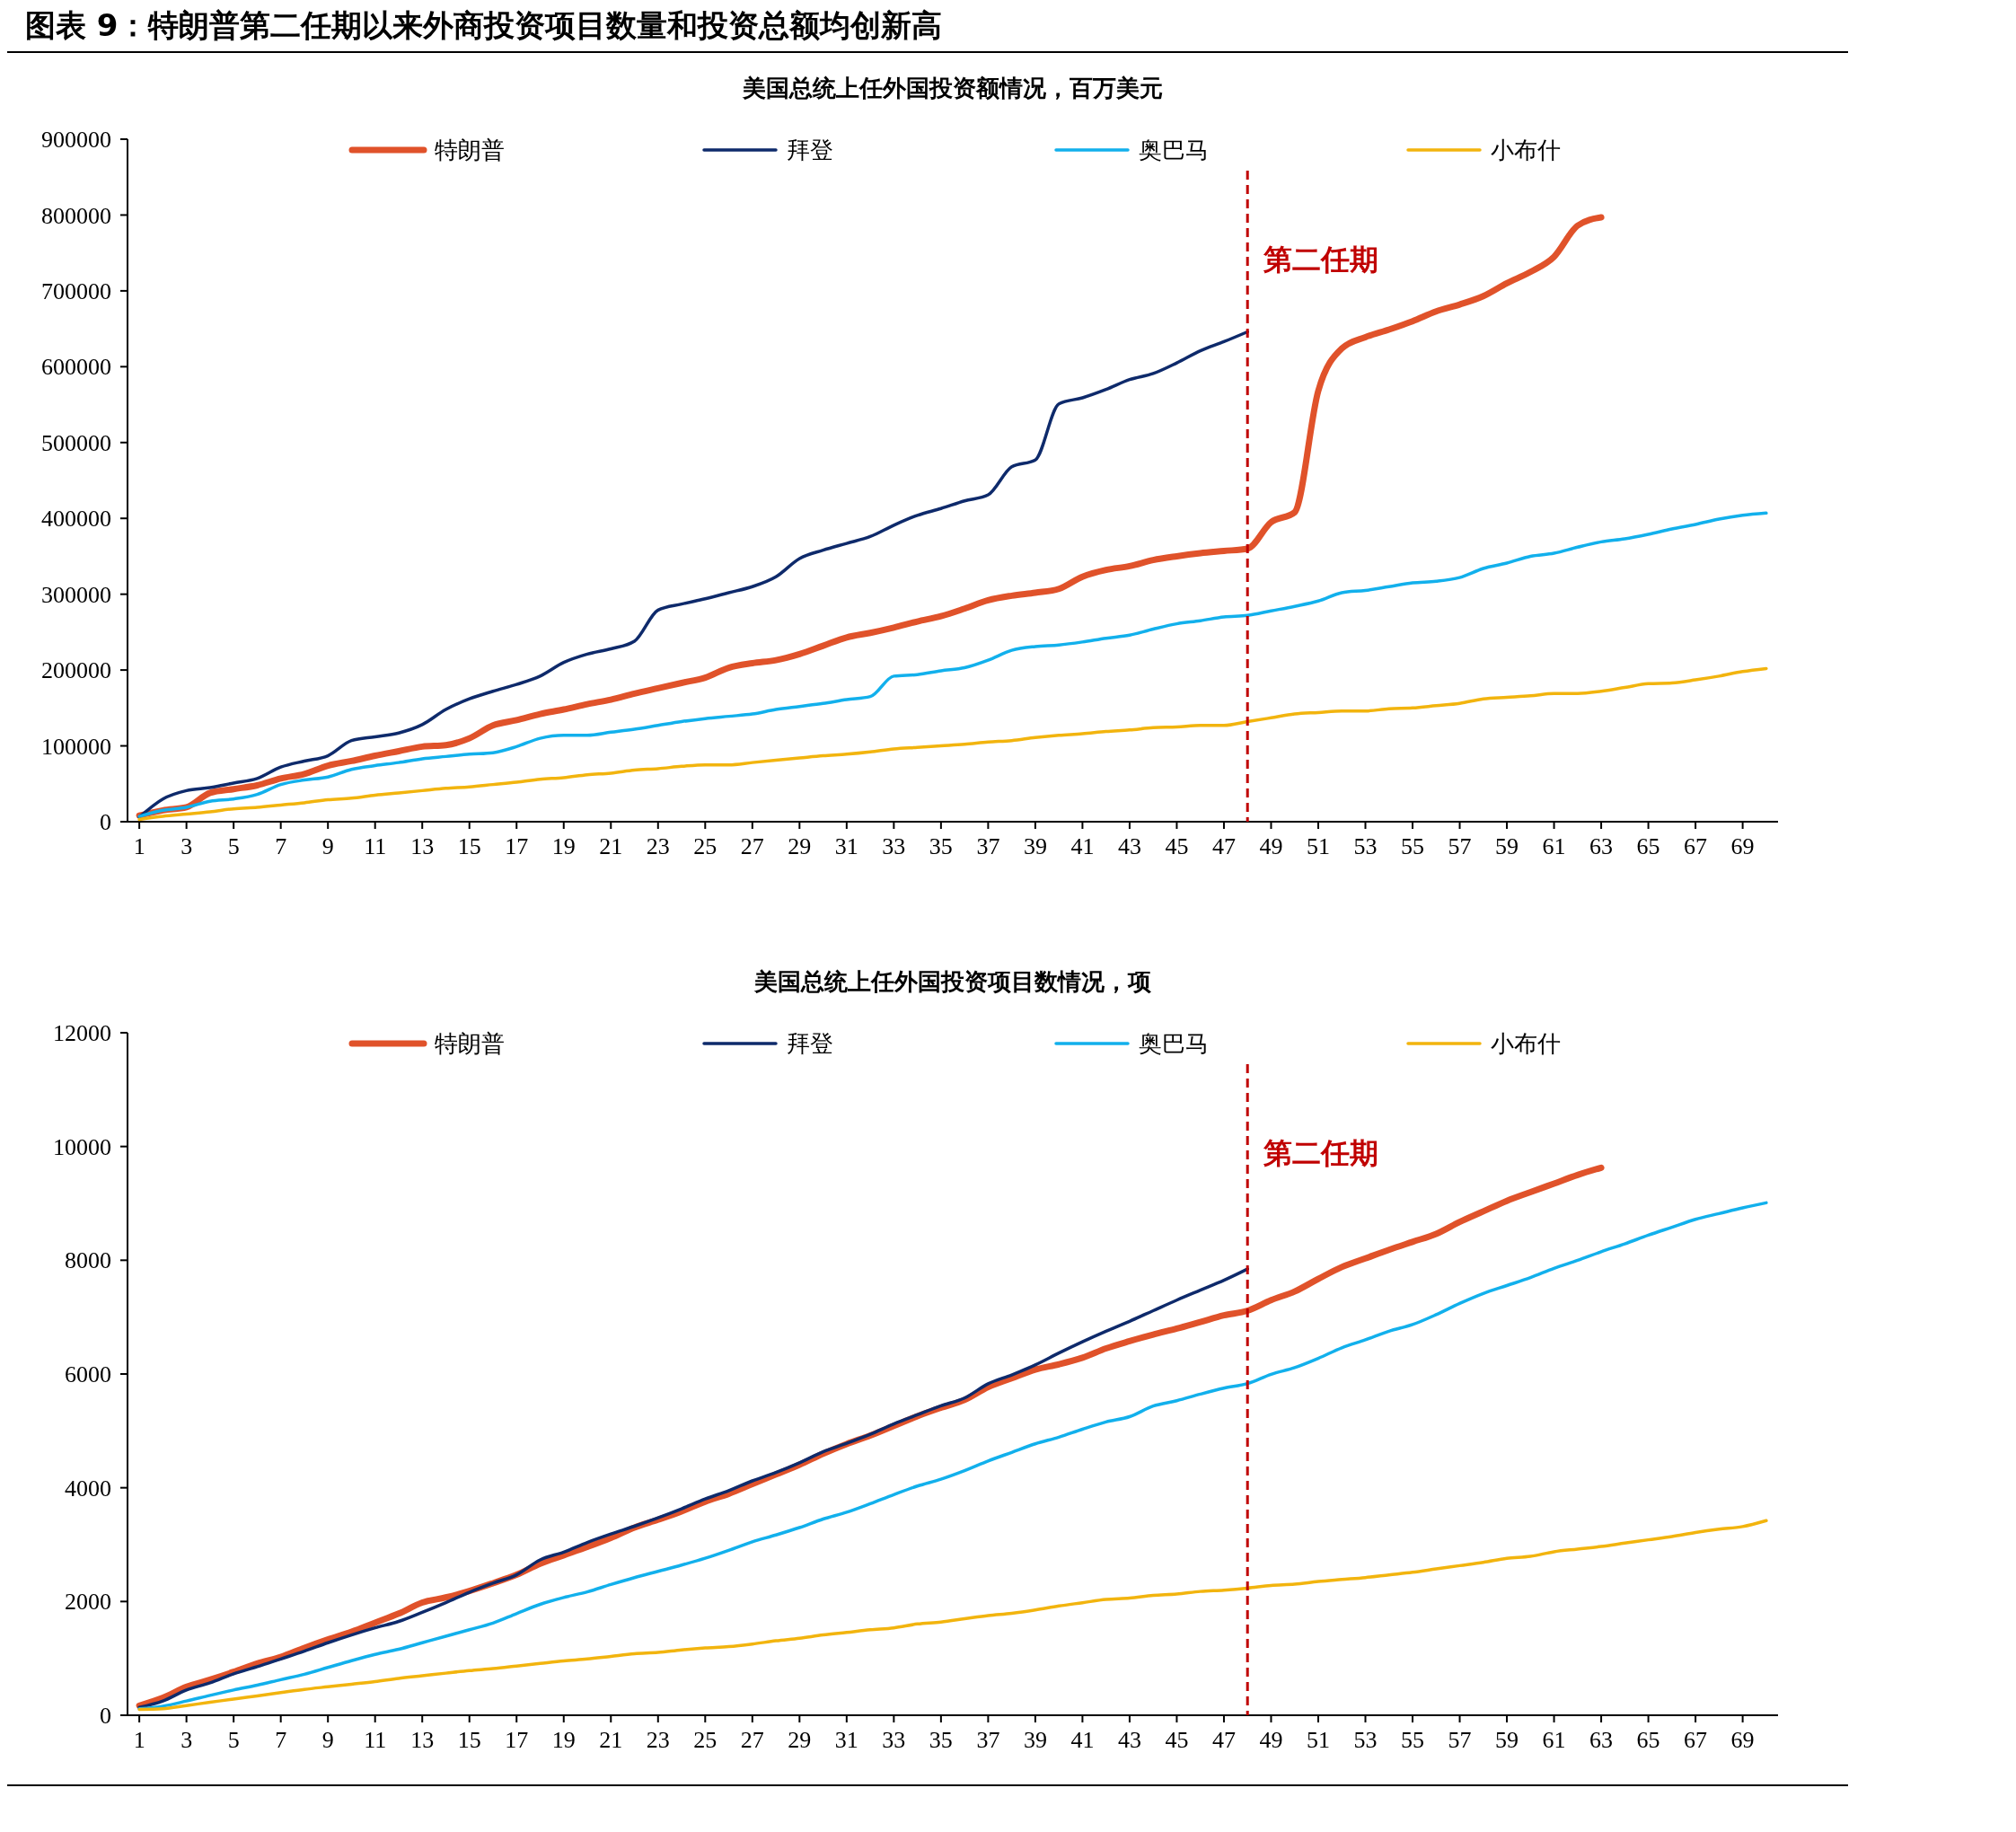 The height and width of the screenshot is (1832, 2016). Describe the element at coordinates (76, 594) in the screenshot. I see `y-tick-label: 300000` at that location.